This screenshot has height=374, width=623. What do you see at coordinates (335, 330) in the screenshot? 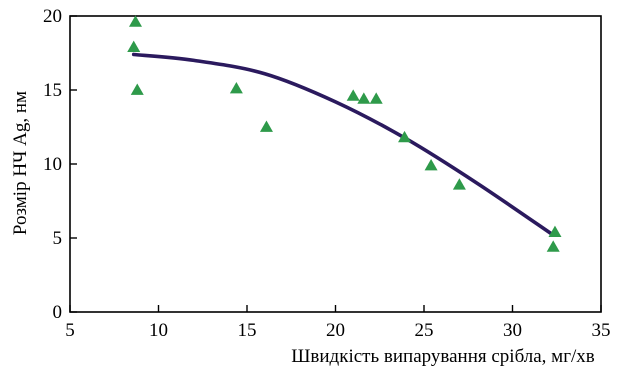
I see `x-tick-label: 20` at bounding box center [335, 330].